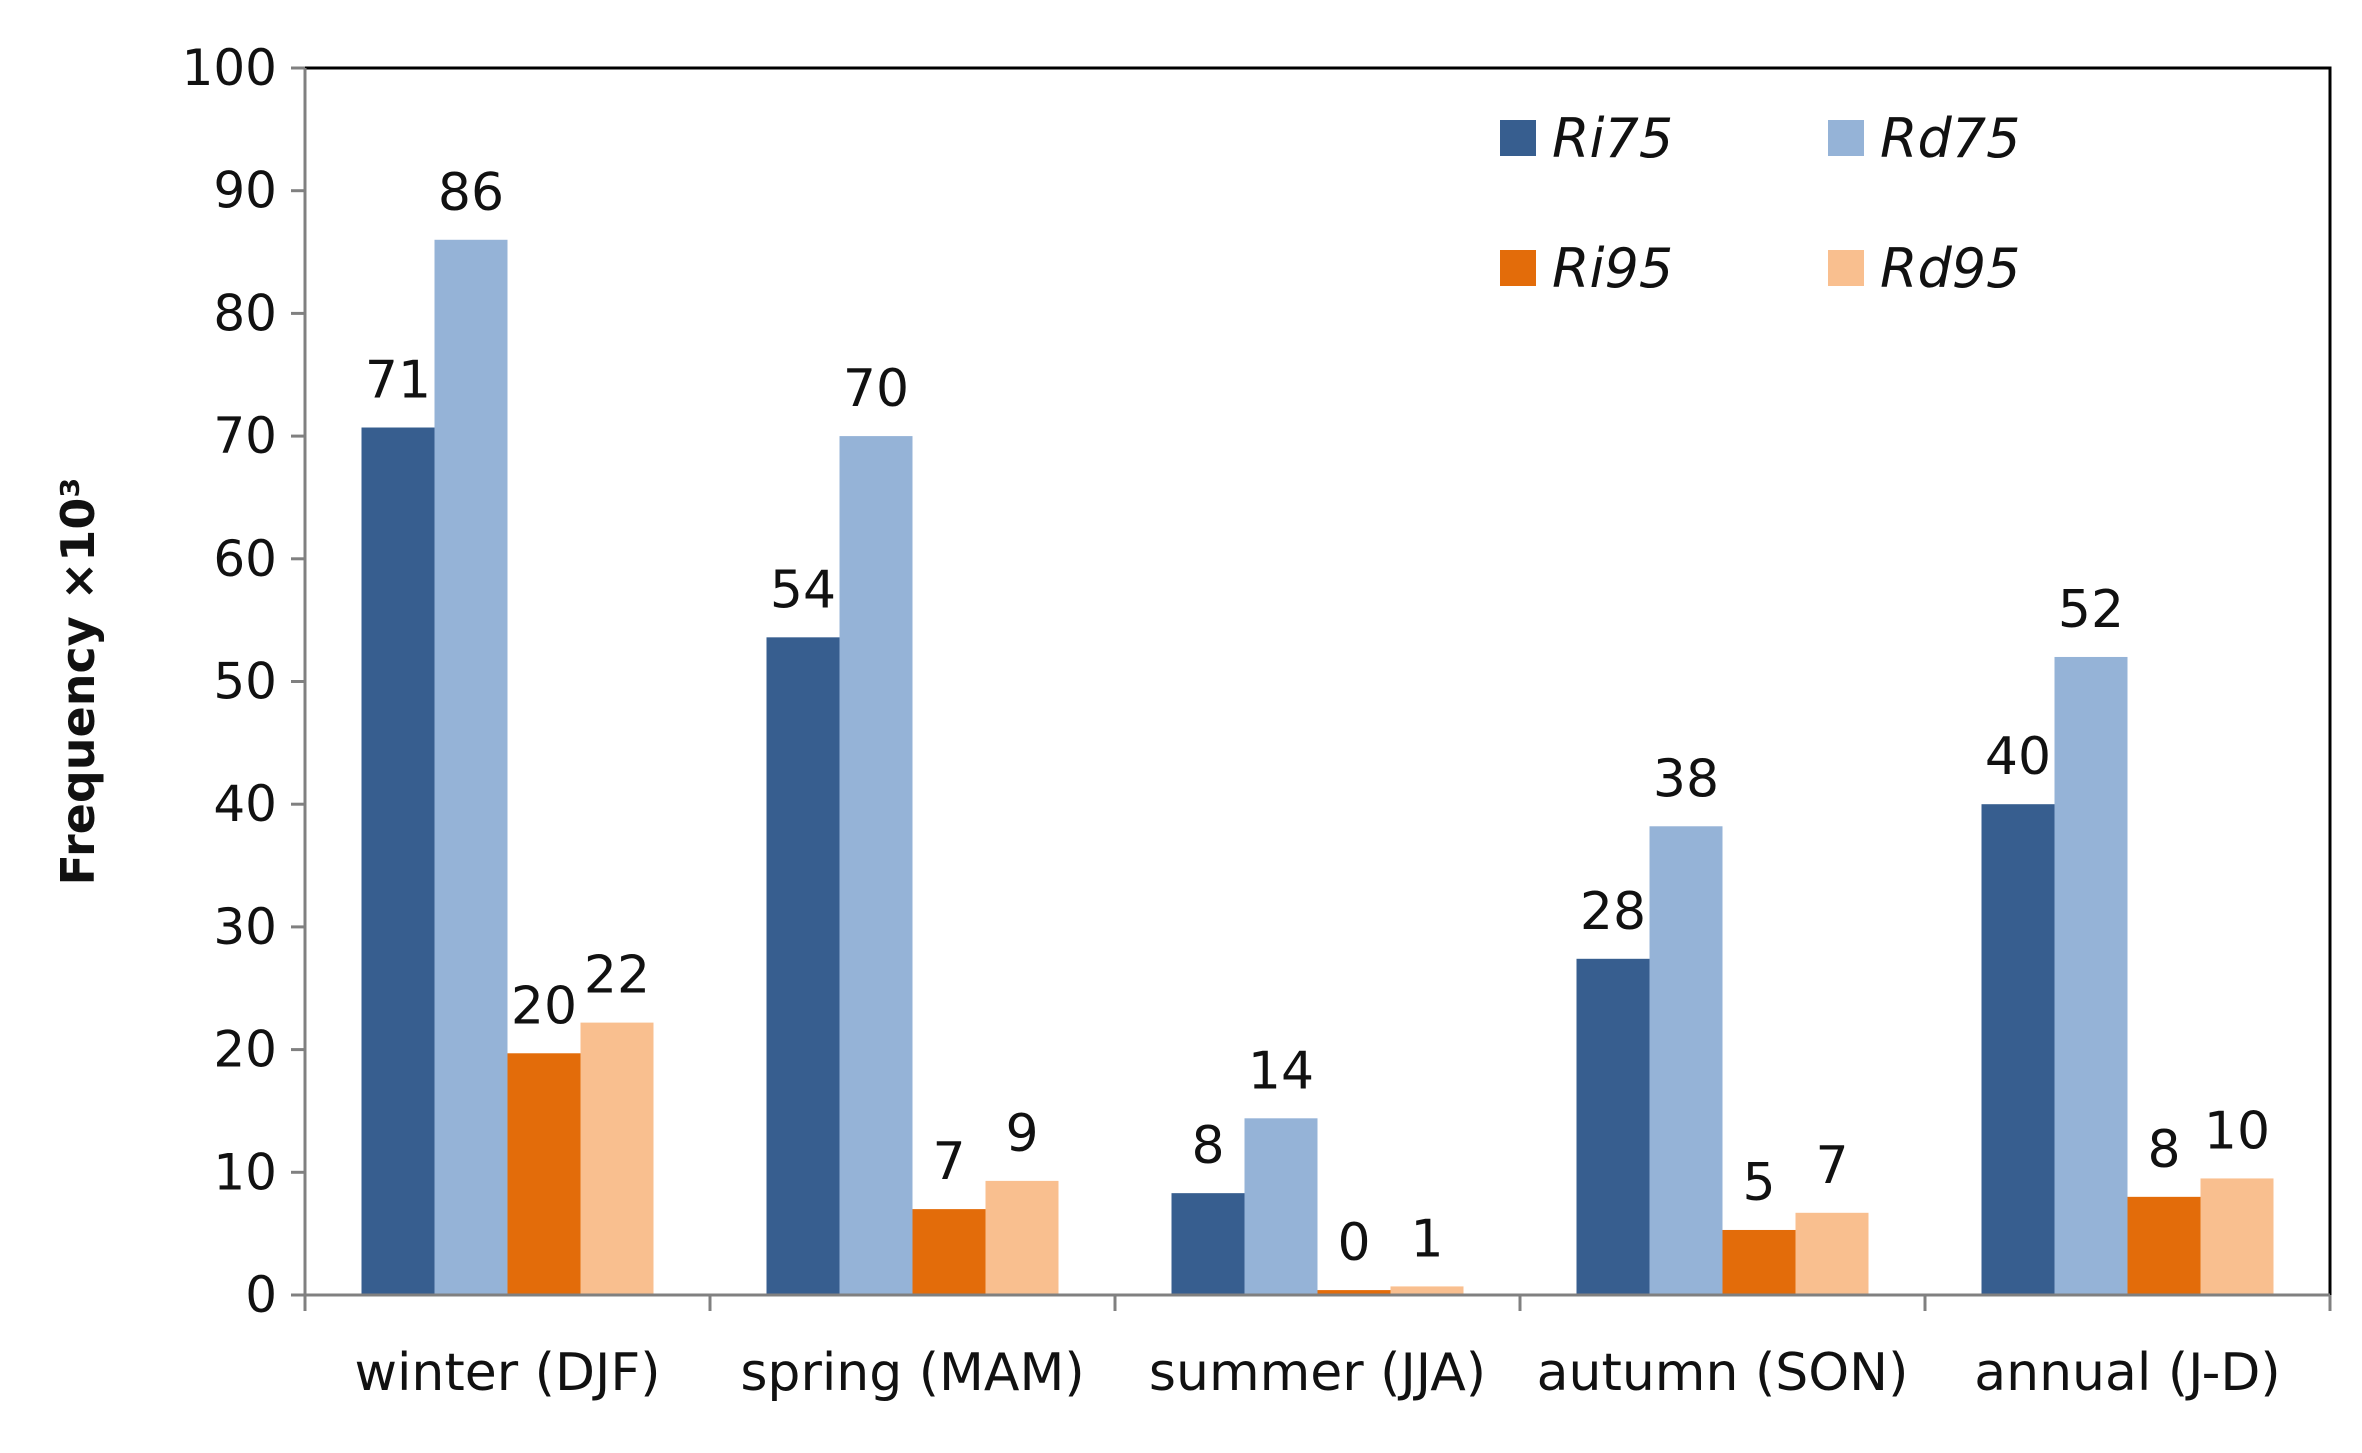 Image resolution: width=2362 pixels, height=1453 pixels. What do you see at coordinates (507, 1373) in the screenshot?
I see `x-tick-label: winter (DJF)` at bounding box center [507, 1373].